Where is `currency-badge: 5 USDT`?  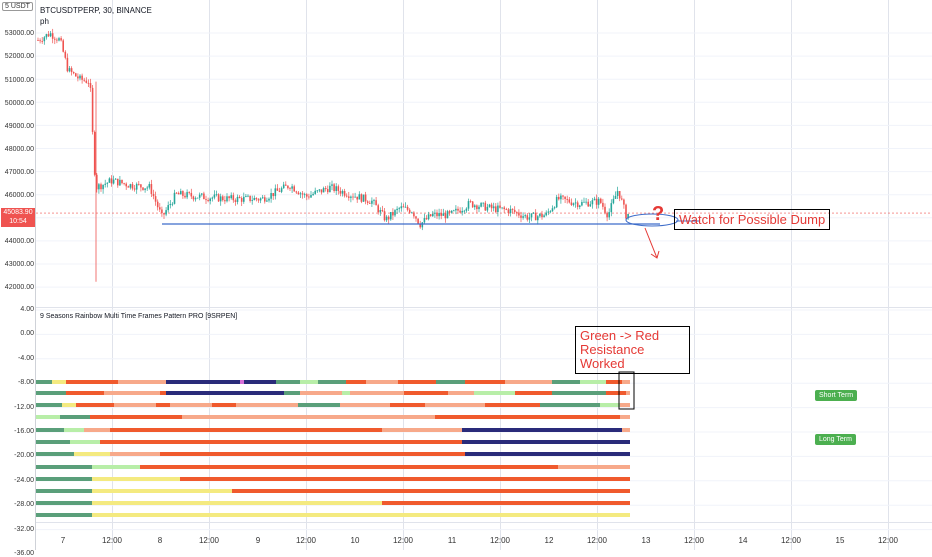 currency-badge: 5 USDT is located at coordinates (17, 6).